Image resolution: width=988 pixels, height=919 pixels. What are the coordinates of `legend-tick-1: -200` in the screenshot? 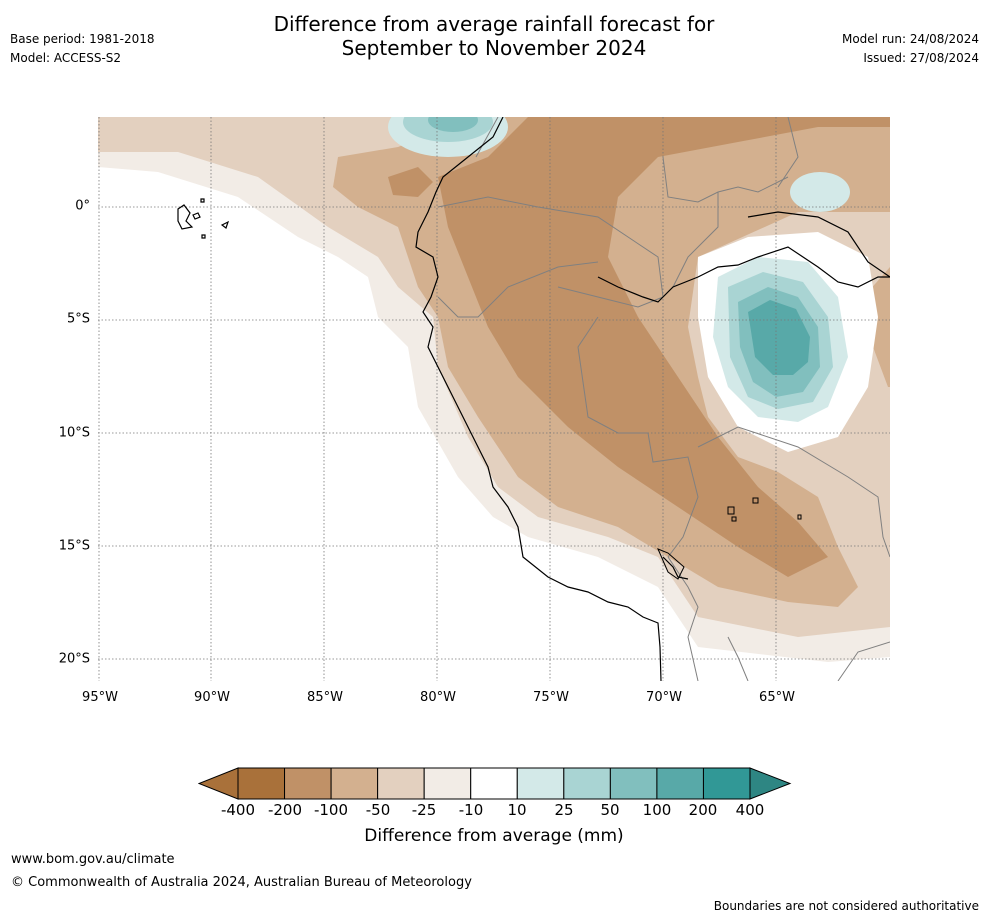 It's located at (285, 810).